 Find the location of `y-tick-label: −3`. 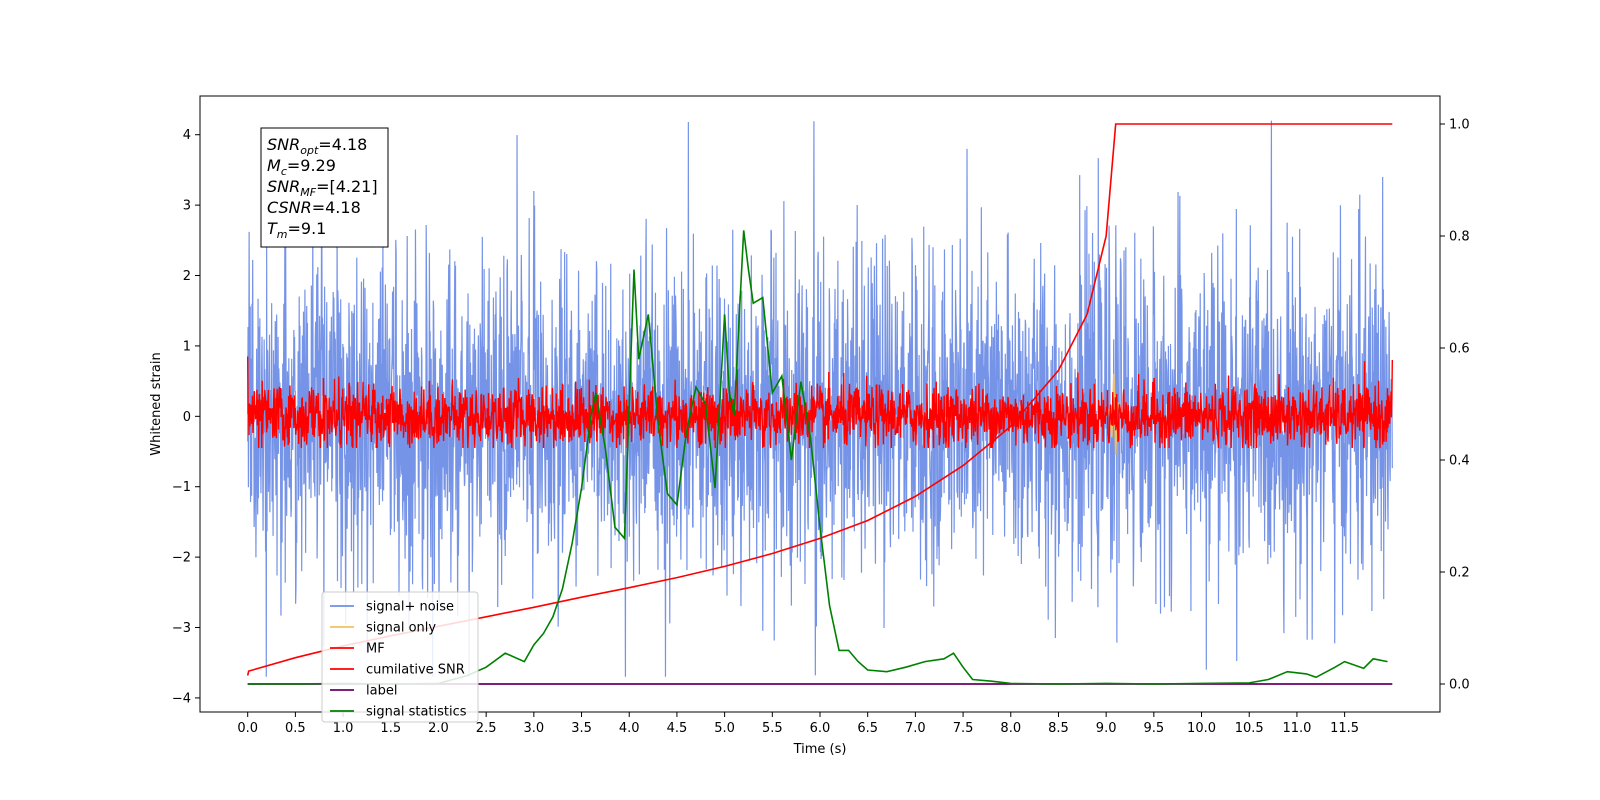

y-tick-label: −3 is located at coordinates (181, 628).